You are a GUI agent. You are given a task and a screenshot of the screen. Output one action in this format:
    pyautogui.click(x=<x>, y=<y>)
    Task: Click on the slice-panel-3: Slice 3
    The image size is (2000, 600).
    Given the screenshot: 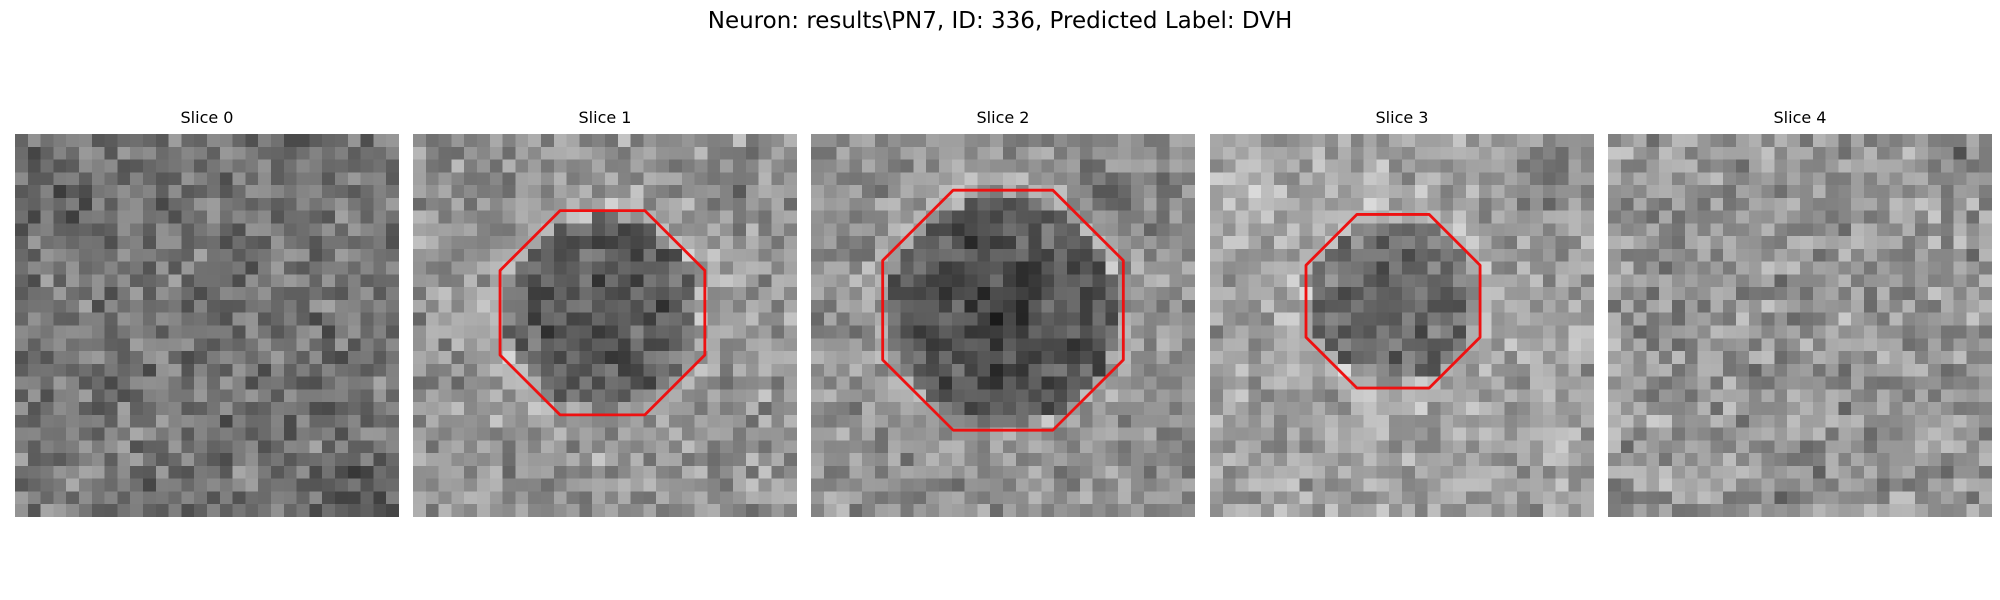 What is the action you would take?
    pyautogui.click(x=1402, y=312)
    